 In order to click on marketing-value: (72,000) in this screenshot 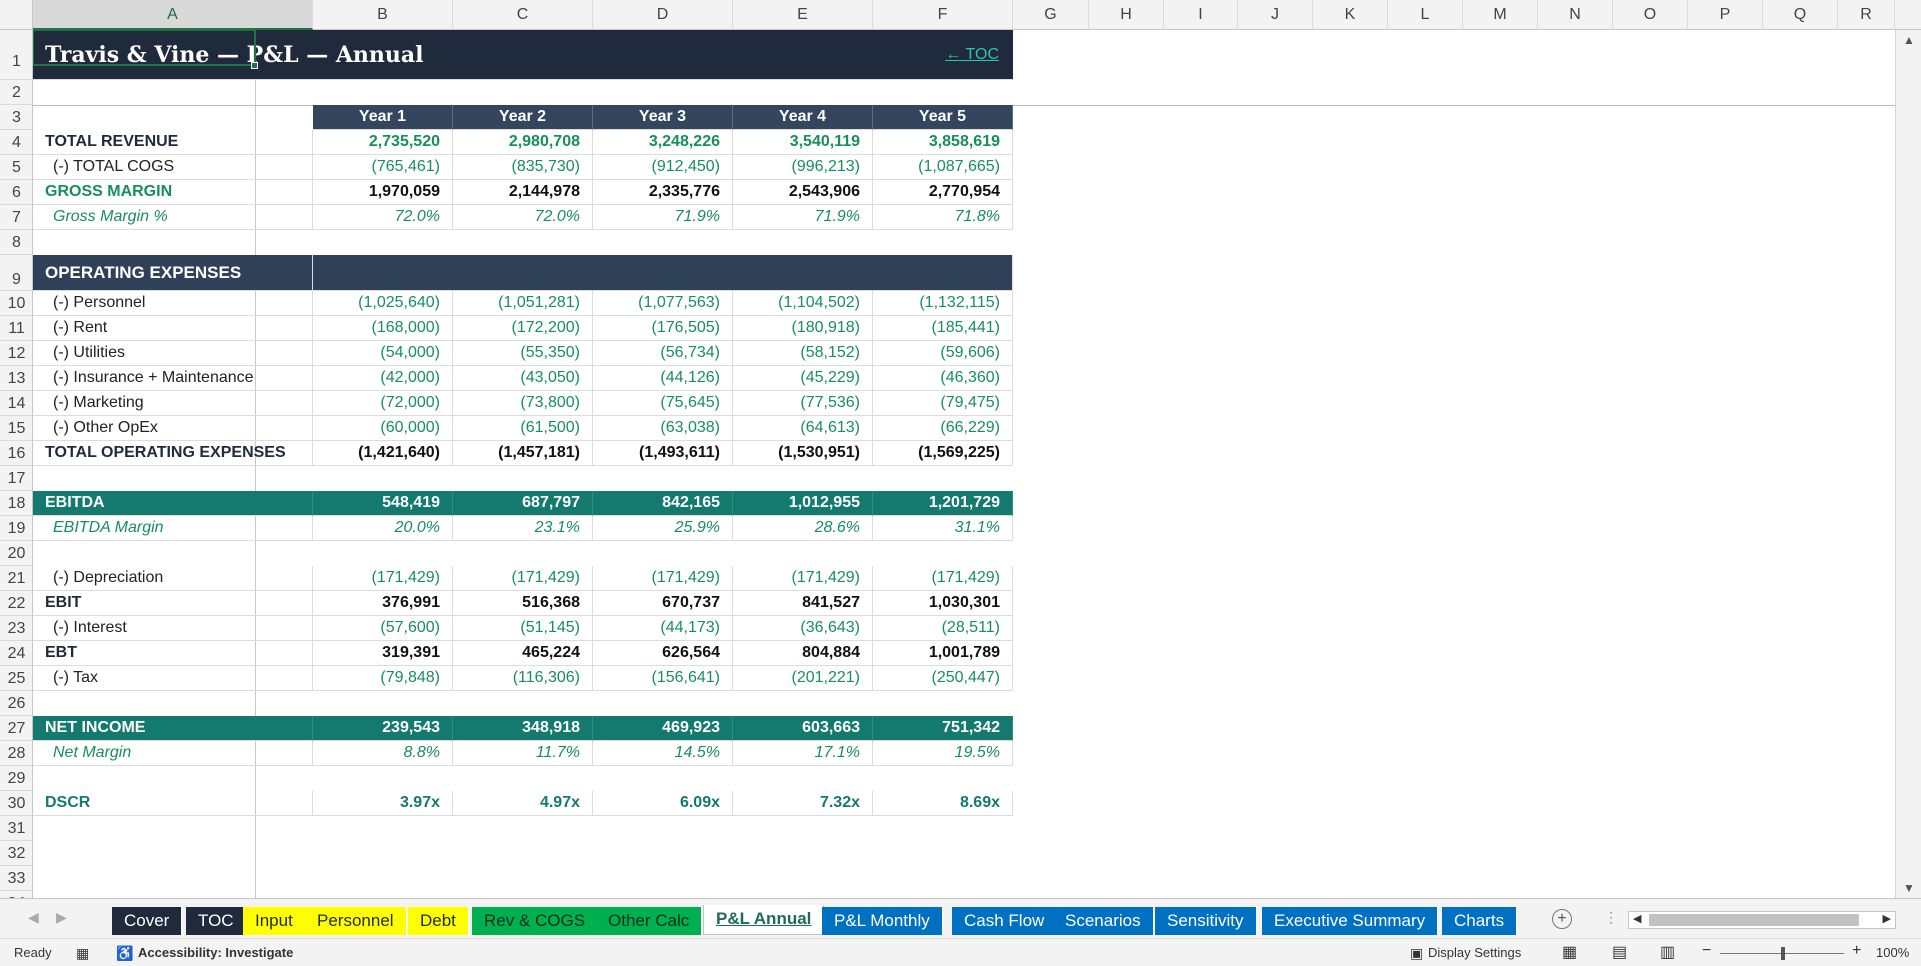, I will do `click(383, 403)`.